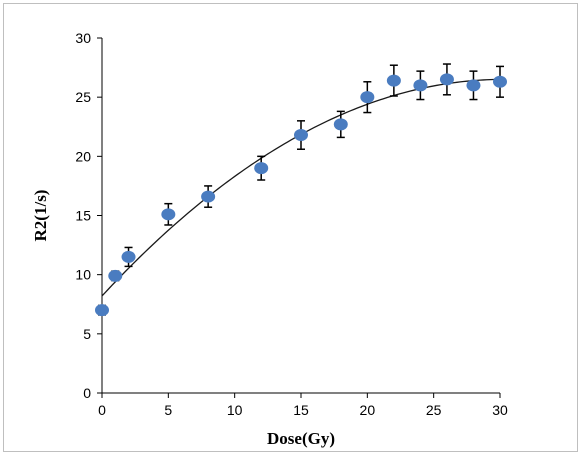 The height and width of the screenshot is (456, 582). Describe the element at coordinates (434, 410) in the screenshot. I see `x-tick-label: 25` at that location.